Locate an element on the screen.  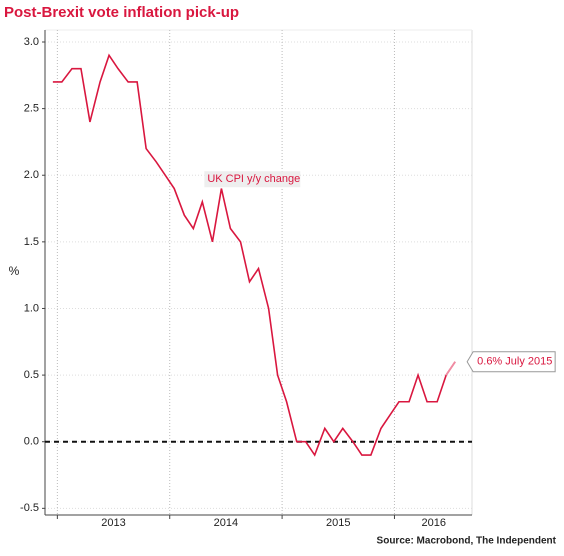
y-tick-label: 1.0 is located at coordinates (31, 308).